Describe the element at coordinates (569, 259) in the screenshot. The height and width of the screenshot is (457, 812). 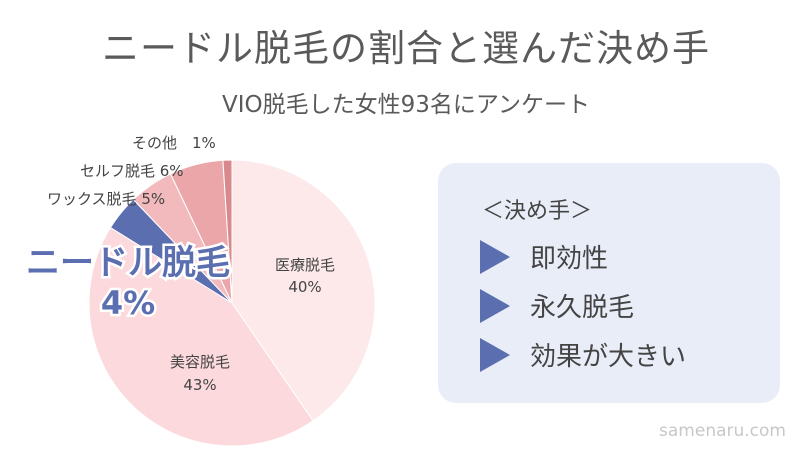
I see `reason-label: 即効性` at that location.